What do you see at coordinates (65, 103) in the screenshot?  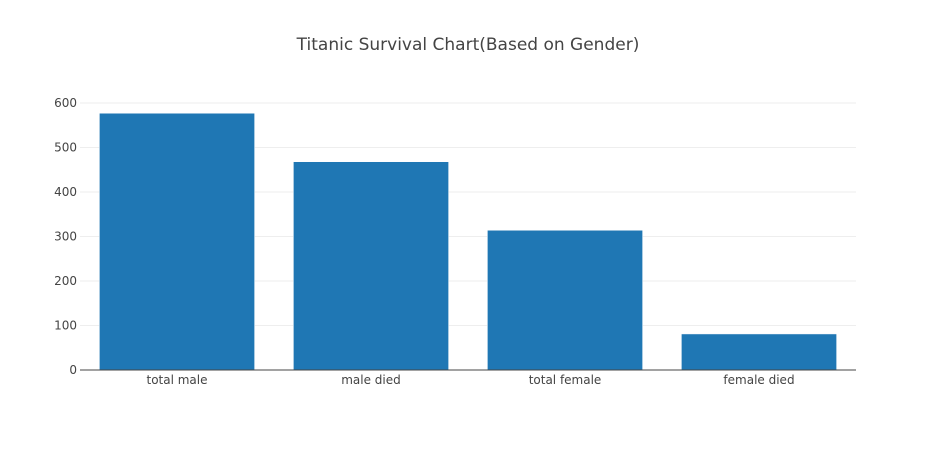 I see `y-tick-label: 600` at bounding box center [65, 103].